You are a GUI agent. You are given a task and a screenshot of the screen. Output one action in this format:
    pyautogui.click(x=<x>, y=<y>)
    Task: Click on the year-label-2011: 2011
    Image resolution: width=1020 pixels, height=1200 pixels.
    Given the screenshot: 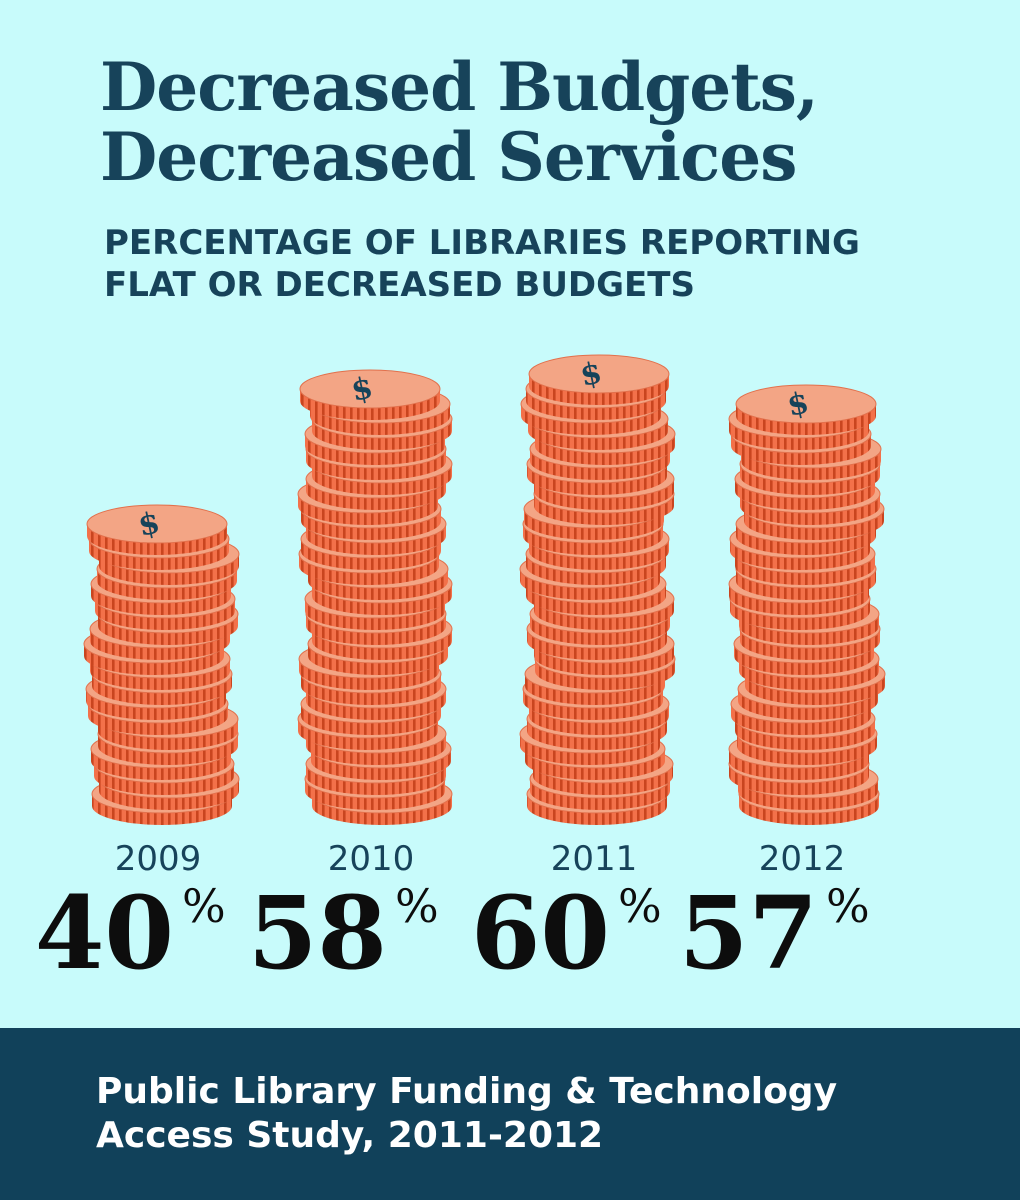 What is the action you would take?
    pyautogui.click(x=594, y=859)
    